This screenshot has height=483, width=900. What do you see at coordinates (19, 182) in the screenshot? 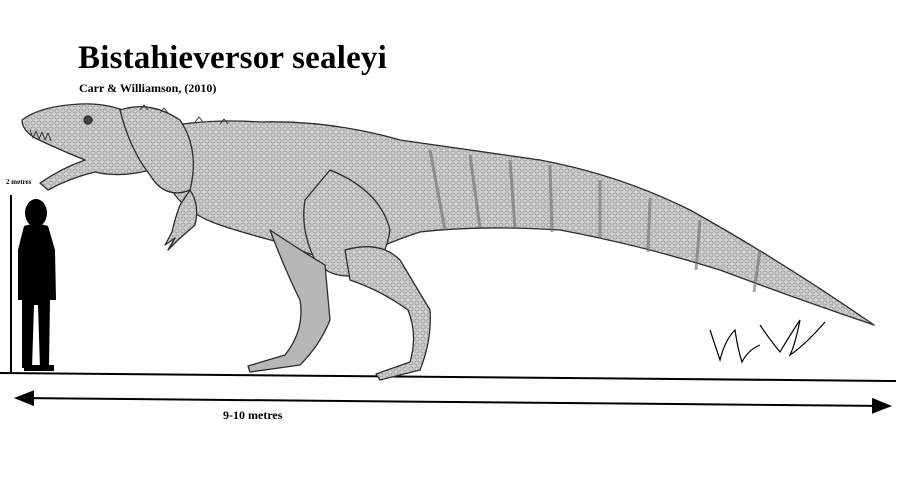
I see `human-scale-label: 2 metres` at bounding box center [19, 182].